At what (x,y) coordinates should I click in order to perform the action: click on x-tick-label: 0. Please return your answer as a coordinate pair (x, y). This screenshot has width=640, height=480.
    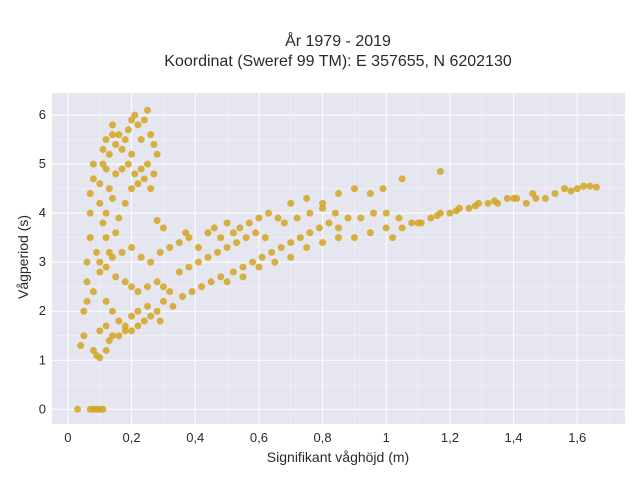
    Looking at the image, I should click on (67, 437).